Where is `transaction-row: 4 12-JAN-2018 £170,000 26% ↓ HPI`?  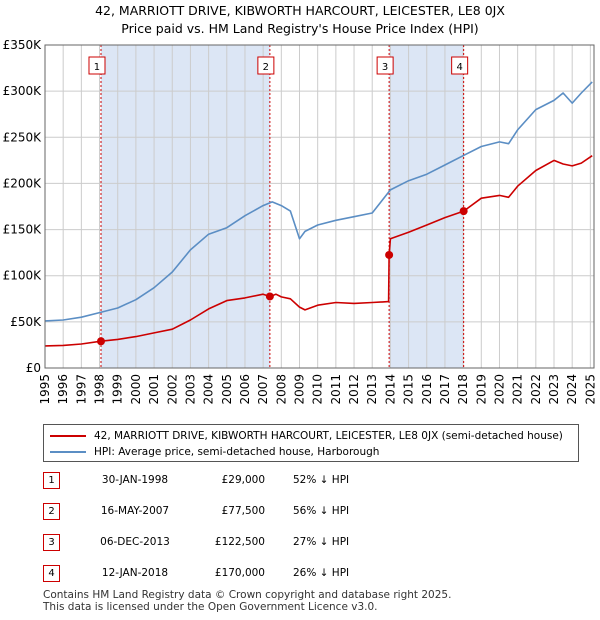
transaction-row: 4 12-JAN-2018 £170,000 26% ↓ HPI is located at coordinates (313, 575).